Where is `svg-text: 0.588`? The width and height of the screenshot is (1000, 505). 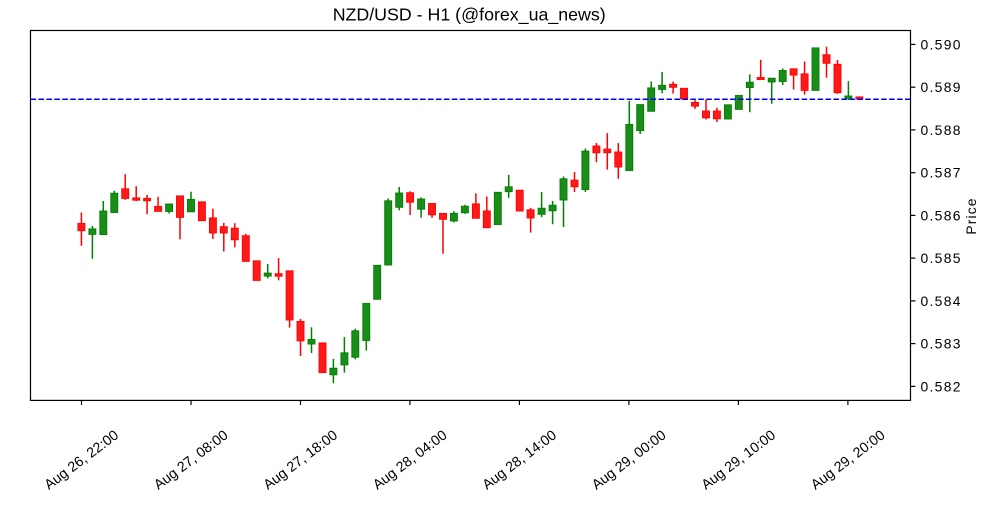 svg-text: 0.588 is located at coordinates (941, 130).